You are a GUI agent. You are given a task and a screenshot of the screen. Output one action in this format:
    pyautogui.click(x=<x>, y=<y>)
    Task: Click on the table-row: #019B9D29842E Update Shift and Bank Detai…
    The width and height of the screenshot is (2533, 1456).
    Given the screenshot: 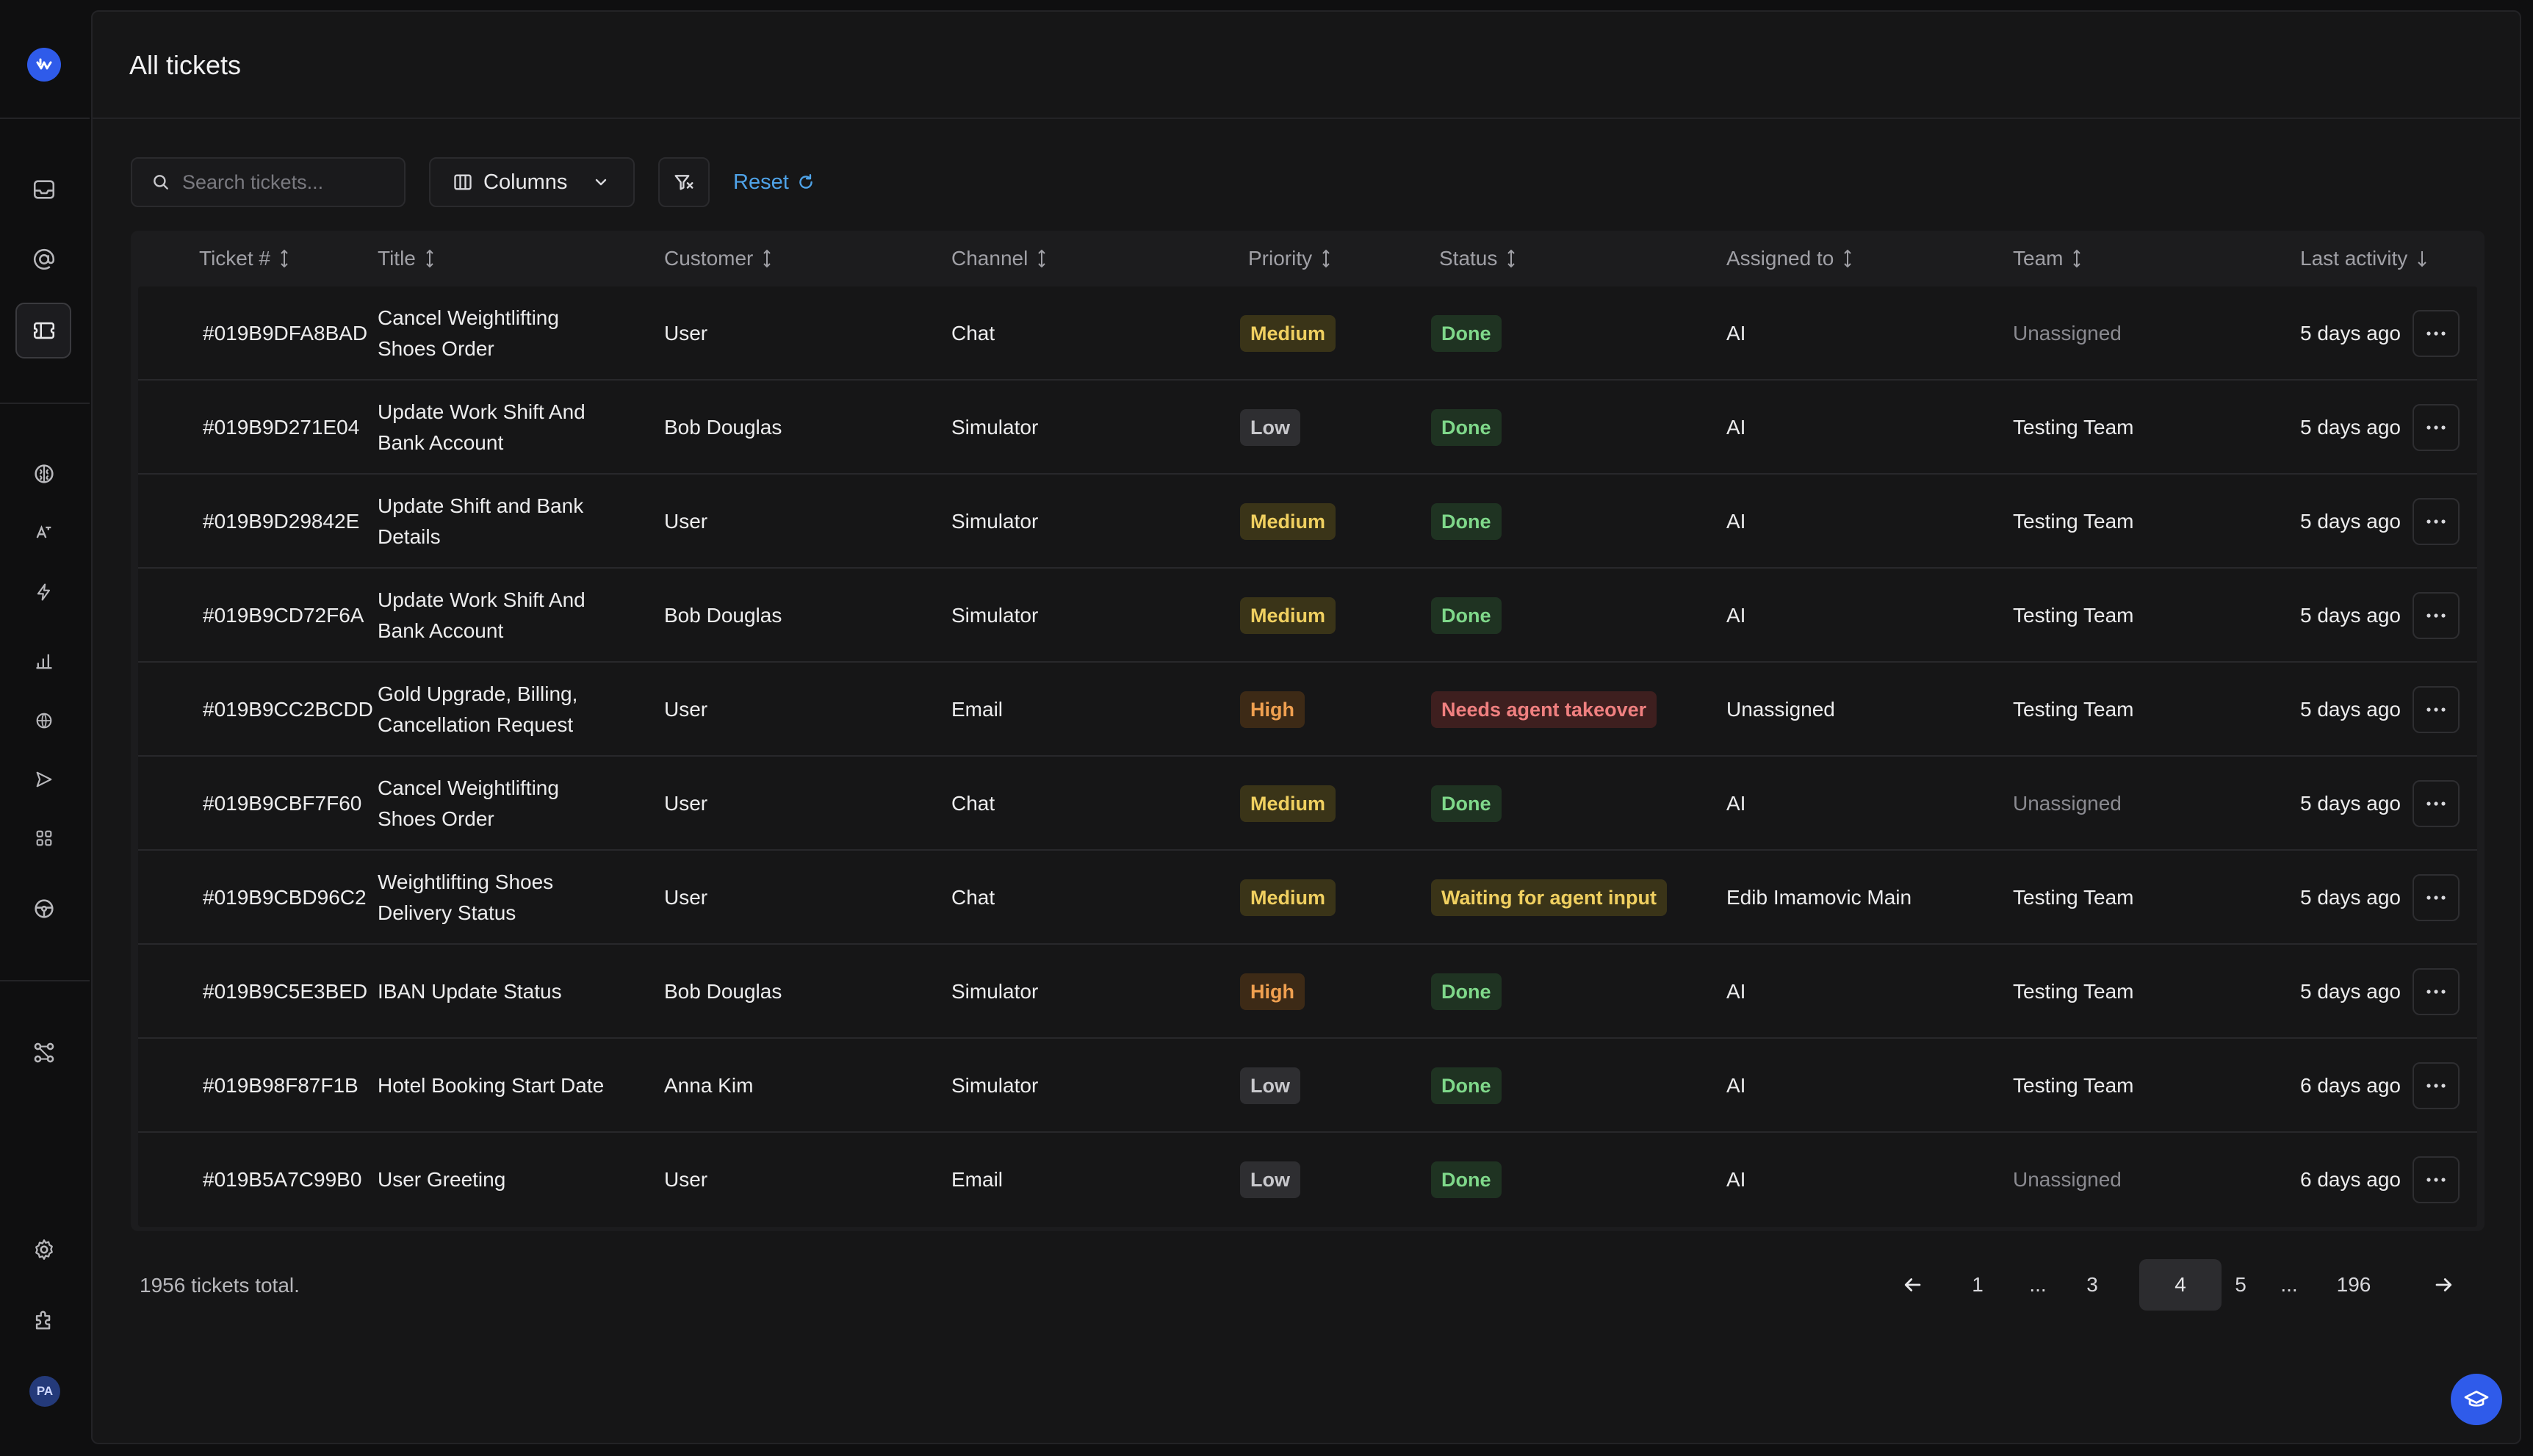 What is the action you would take?
    pyautogui.click(x=1307, y=522)
    